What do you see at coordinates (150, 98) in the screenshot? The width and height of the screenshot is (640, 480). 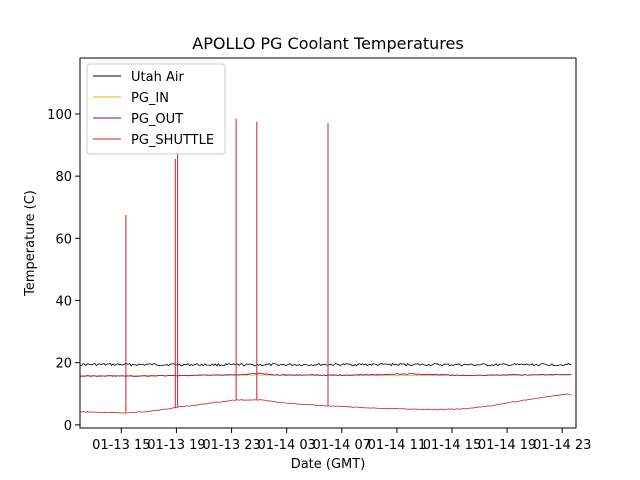 I see `legend-label-1: PG_IN` at bounding box center [150, 98].